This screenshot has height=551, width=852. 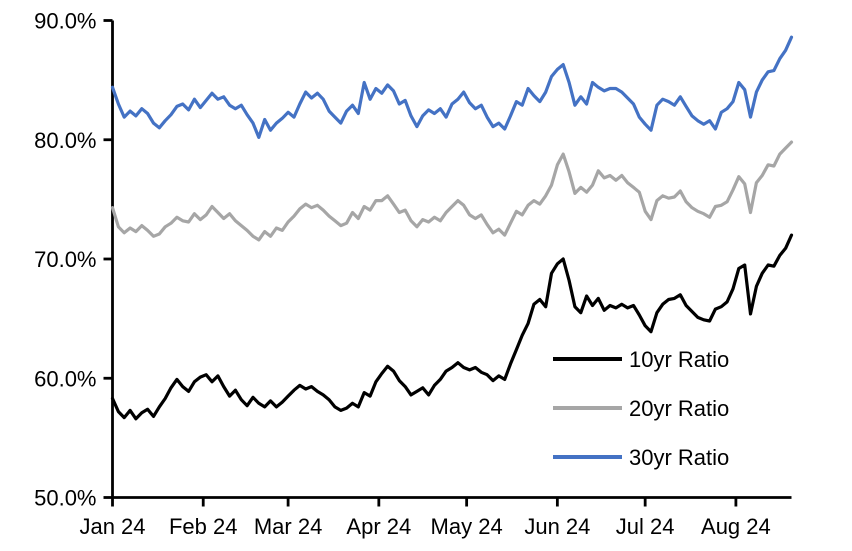 I want to click on x-tick-label: Jan 24, so click(x=112, y=526).